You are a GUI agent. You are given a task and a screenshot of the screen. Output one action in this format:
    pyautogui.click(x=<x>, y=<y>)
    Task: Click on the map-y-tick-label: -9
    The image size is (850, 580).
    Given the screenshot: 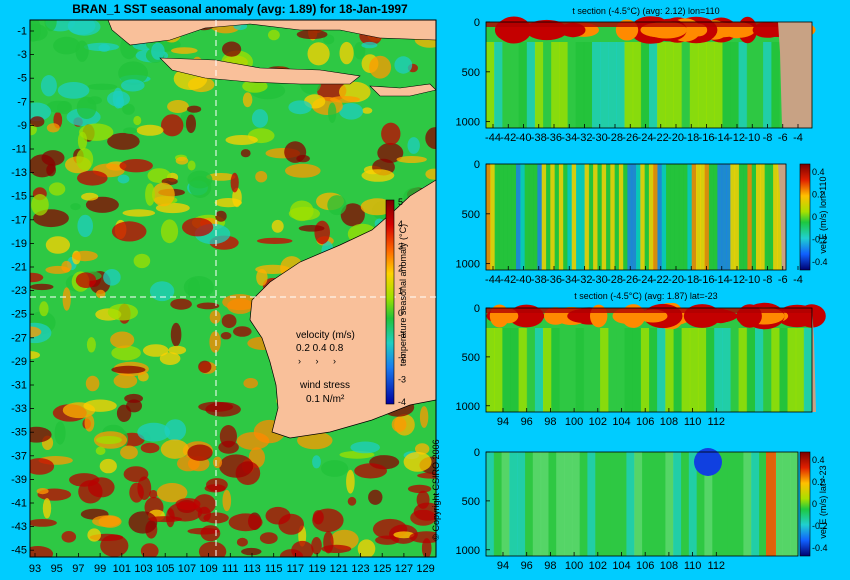 What is the action you would take?
    pyautogui.click(x=22, y=126)
    